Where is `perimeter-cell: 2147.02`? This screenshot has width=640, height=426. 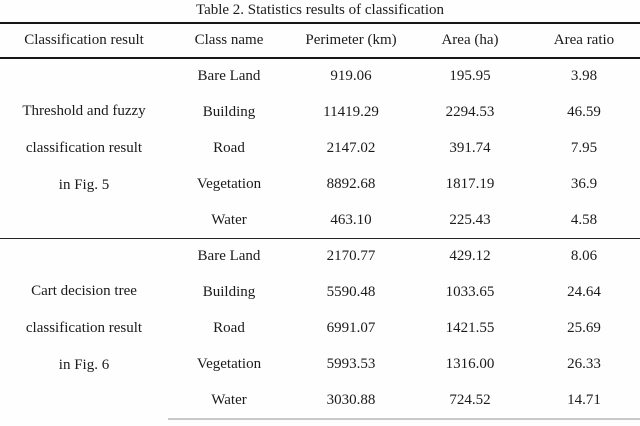 perimeter-cell: 2147.02 is located at coordinates (351, 147).